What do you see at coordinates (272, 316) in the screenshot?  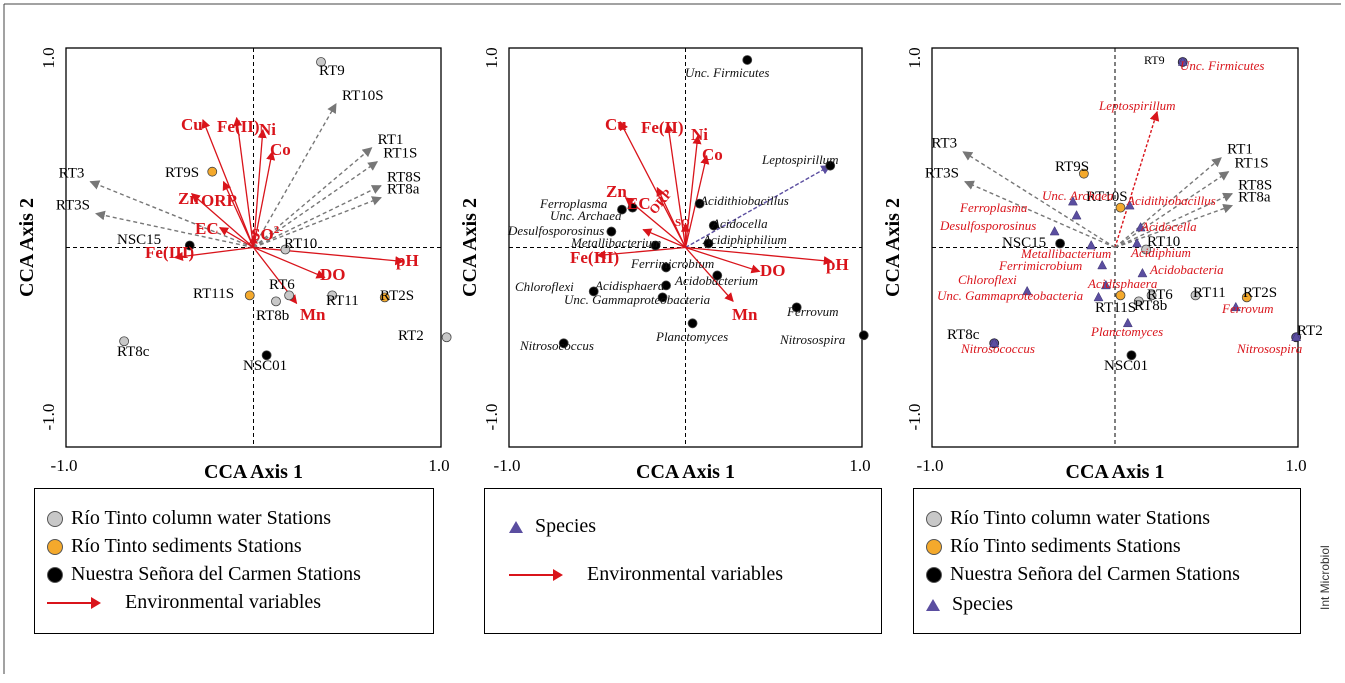 I see `site-label: RT8b` at bounding box center [272, 316].